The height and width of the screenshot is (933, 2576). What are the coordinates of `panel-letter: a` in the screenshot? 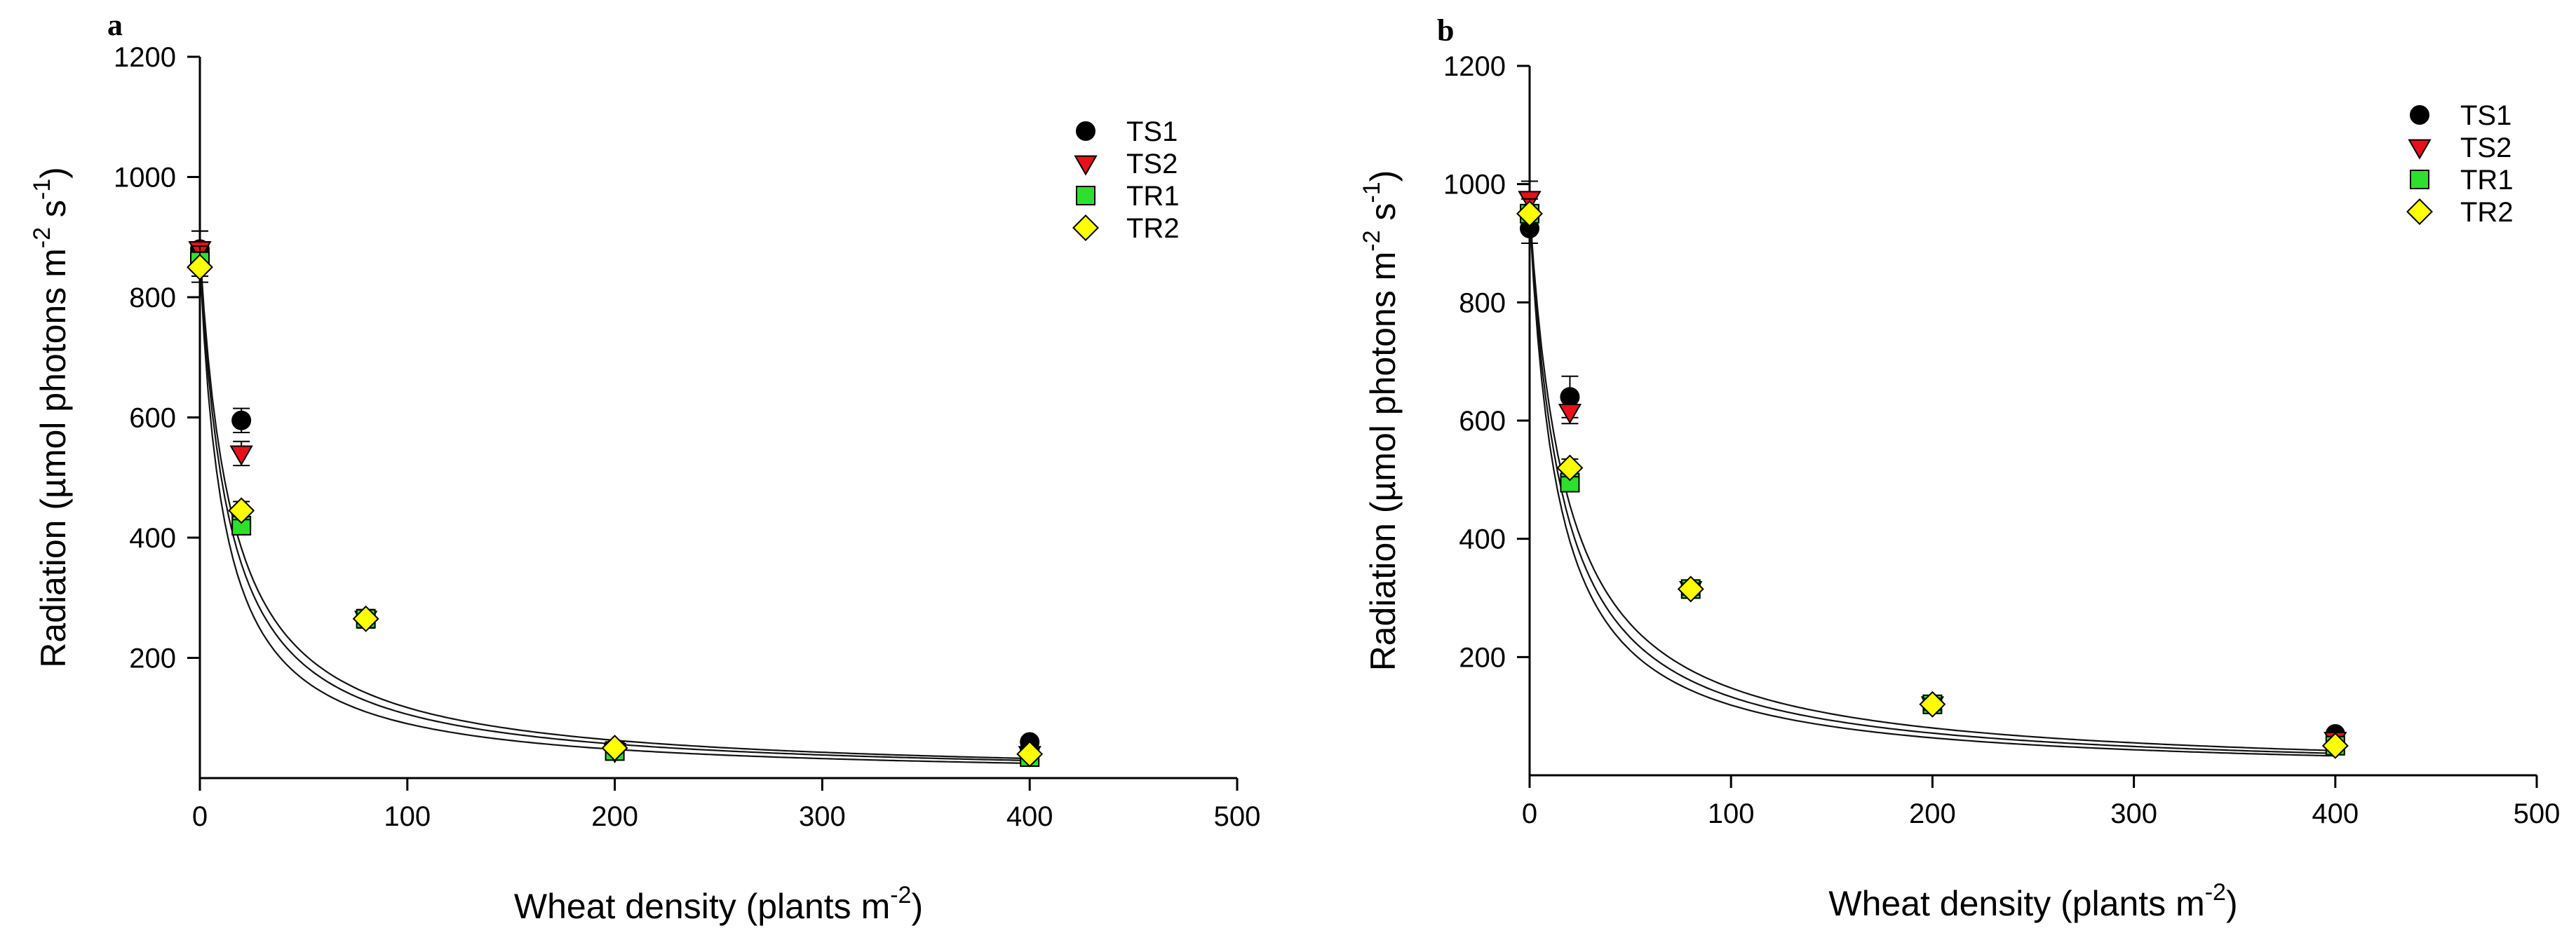 It's located at (115, 25).